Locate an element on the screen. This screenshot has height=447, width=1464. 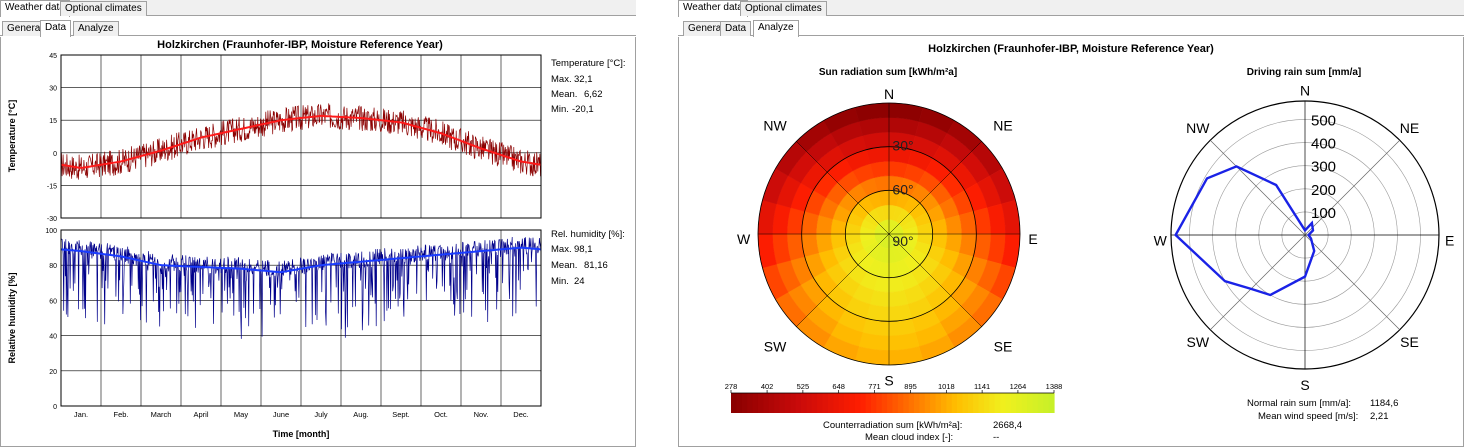
raw-series-line is located at coordinates (301, 141).